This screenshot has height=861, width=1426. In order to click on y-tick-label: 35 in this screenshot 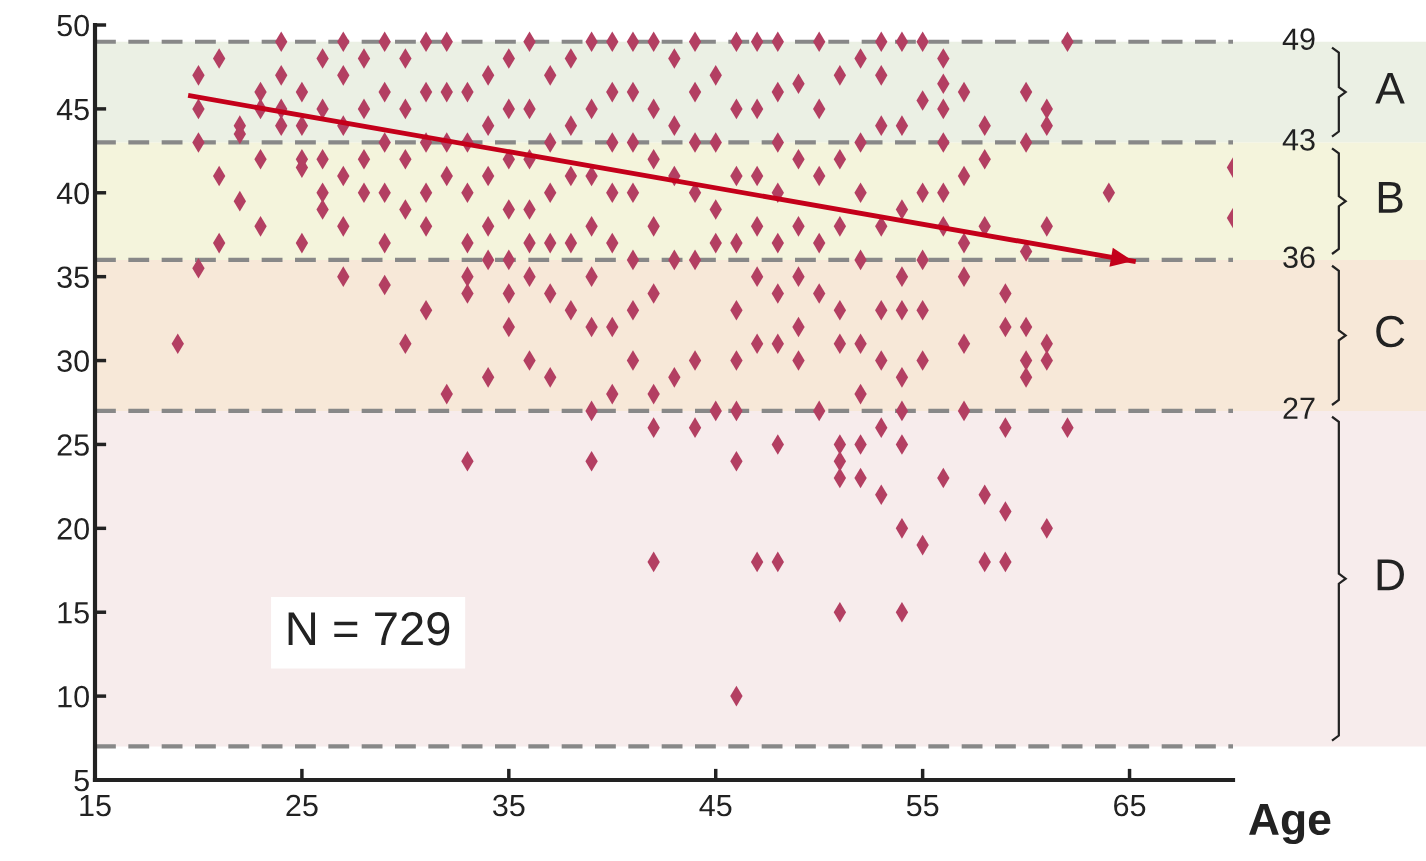, I will do `click(73, 277)`.